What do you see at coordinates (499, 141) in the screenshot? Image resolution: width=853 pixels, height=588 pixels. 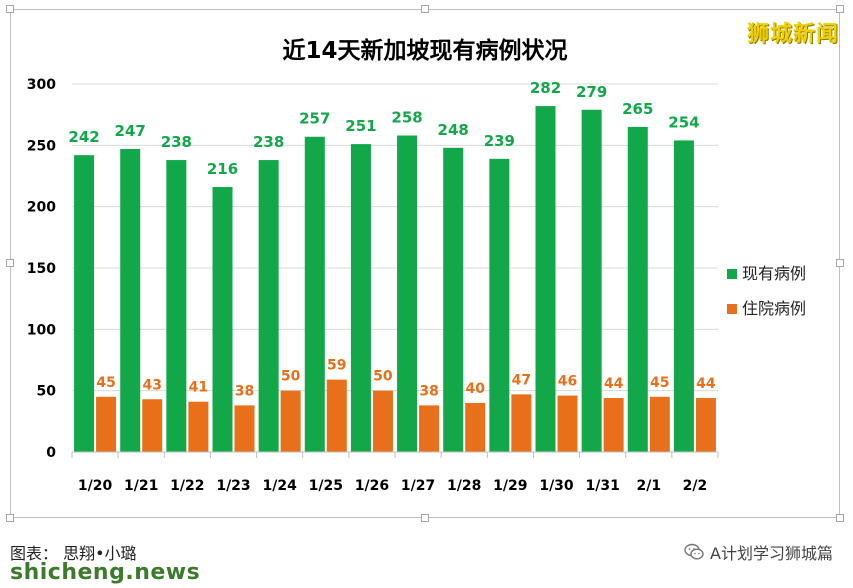 I see `data-label-current-cases: 239` at bounding box center [499, 141].